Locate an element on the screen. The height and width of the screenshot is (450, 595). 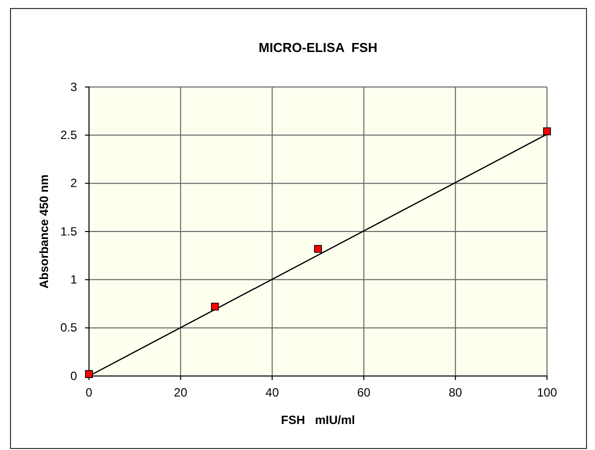
x-tick-label: 80 is located at coordinates (455, 393).